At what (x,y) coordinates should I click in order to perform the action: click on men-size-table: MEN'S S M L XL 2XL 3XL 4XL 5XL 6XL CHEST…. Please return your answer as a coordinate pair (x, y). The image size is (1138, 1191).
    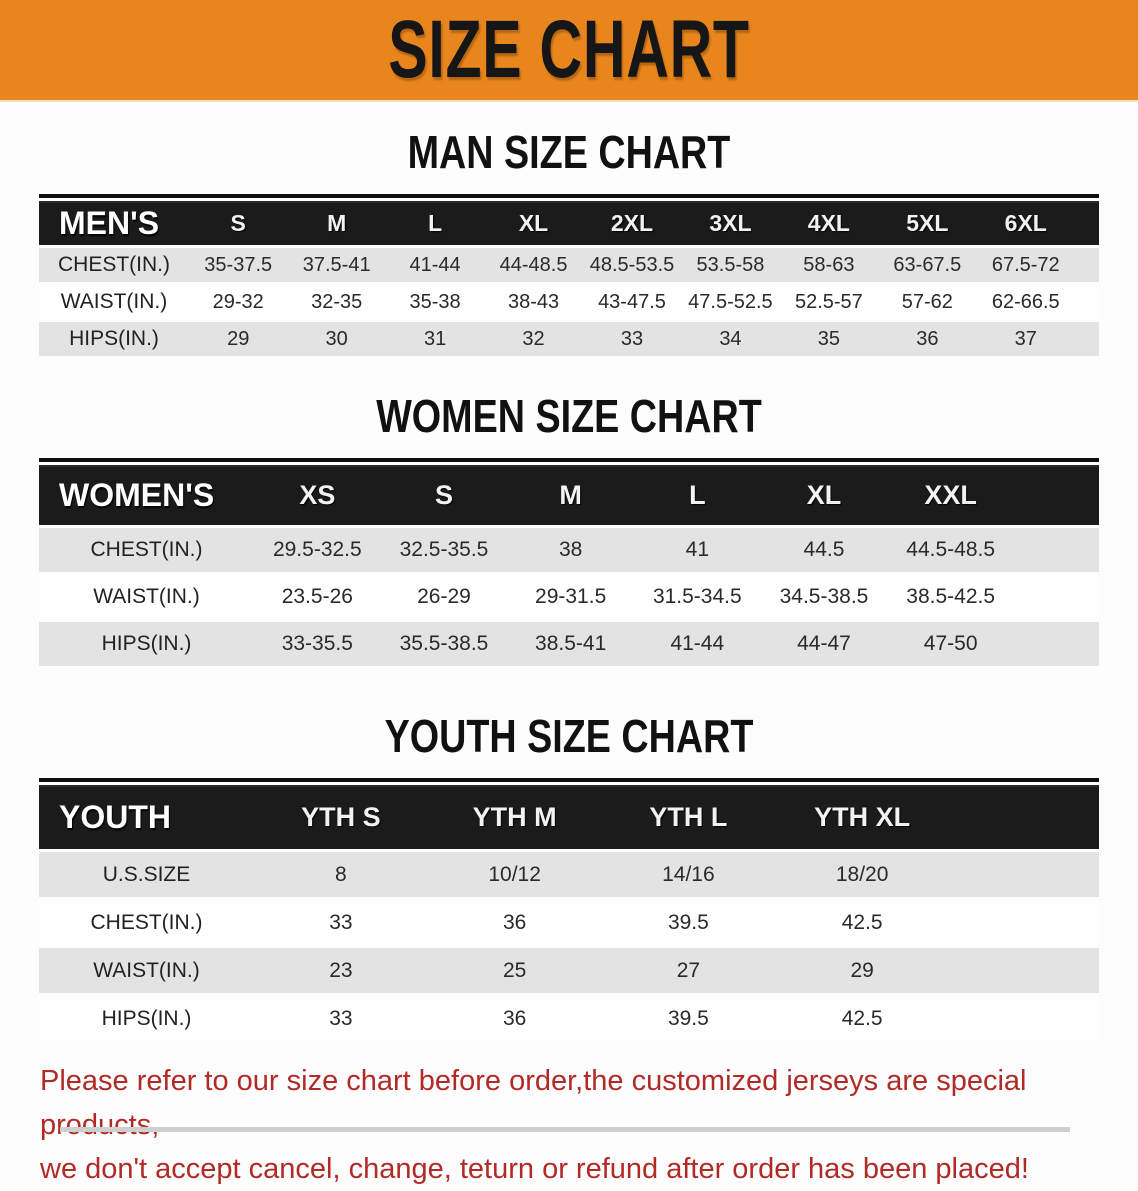
    Looking at the image, I should click on (569, 275).